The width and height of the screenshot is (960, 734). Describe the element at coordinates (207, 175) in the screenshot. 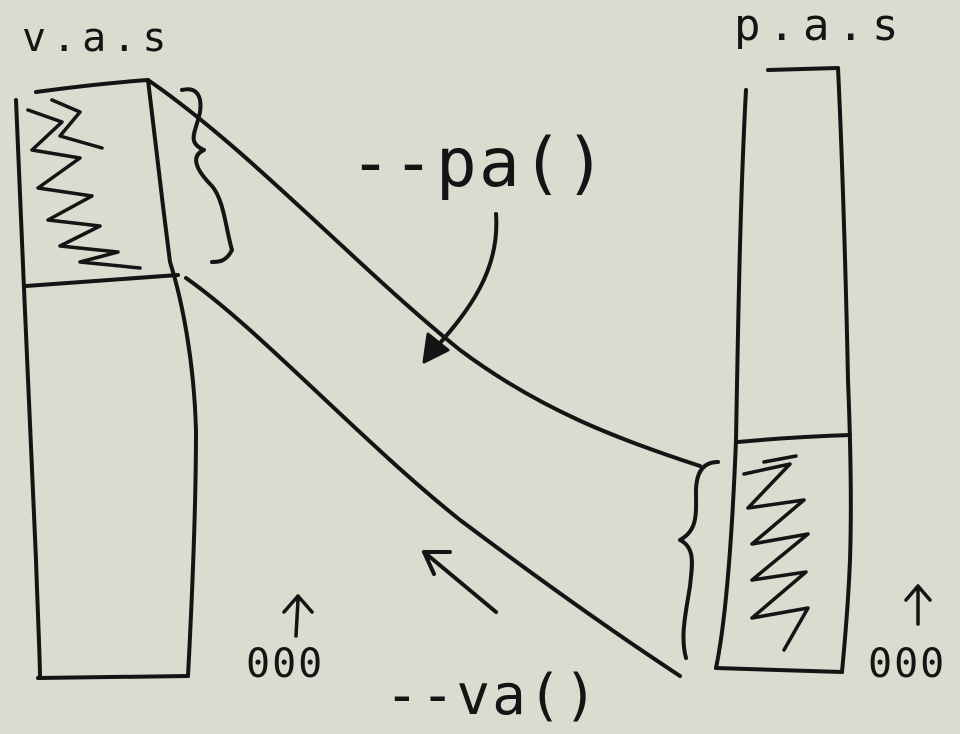

I see `virtual-region-brace` at that location.